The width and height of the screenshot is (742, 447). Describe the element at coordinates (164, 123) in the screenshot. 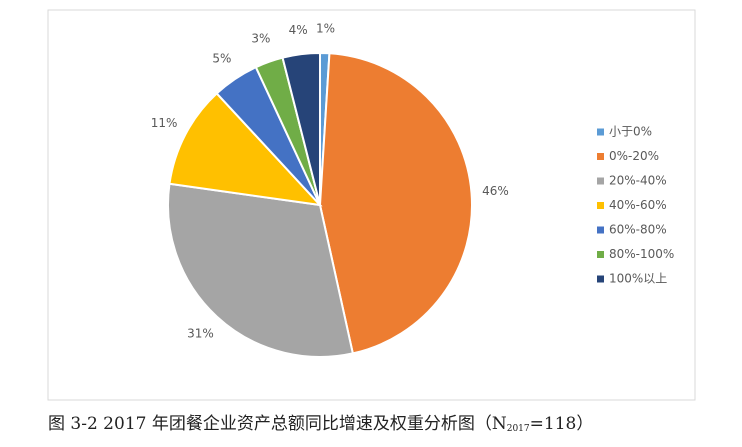

I see `data-label: 11%` at that location.